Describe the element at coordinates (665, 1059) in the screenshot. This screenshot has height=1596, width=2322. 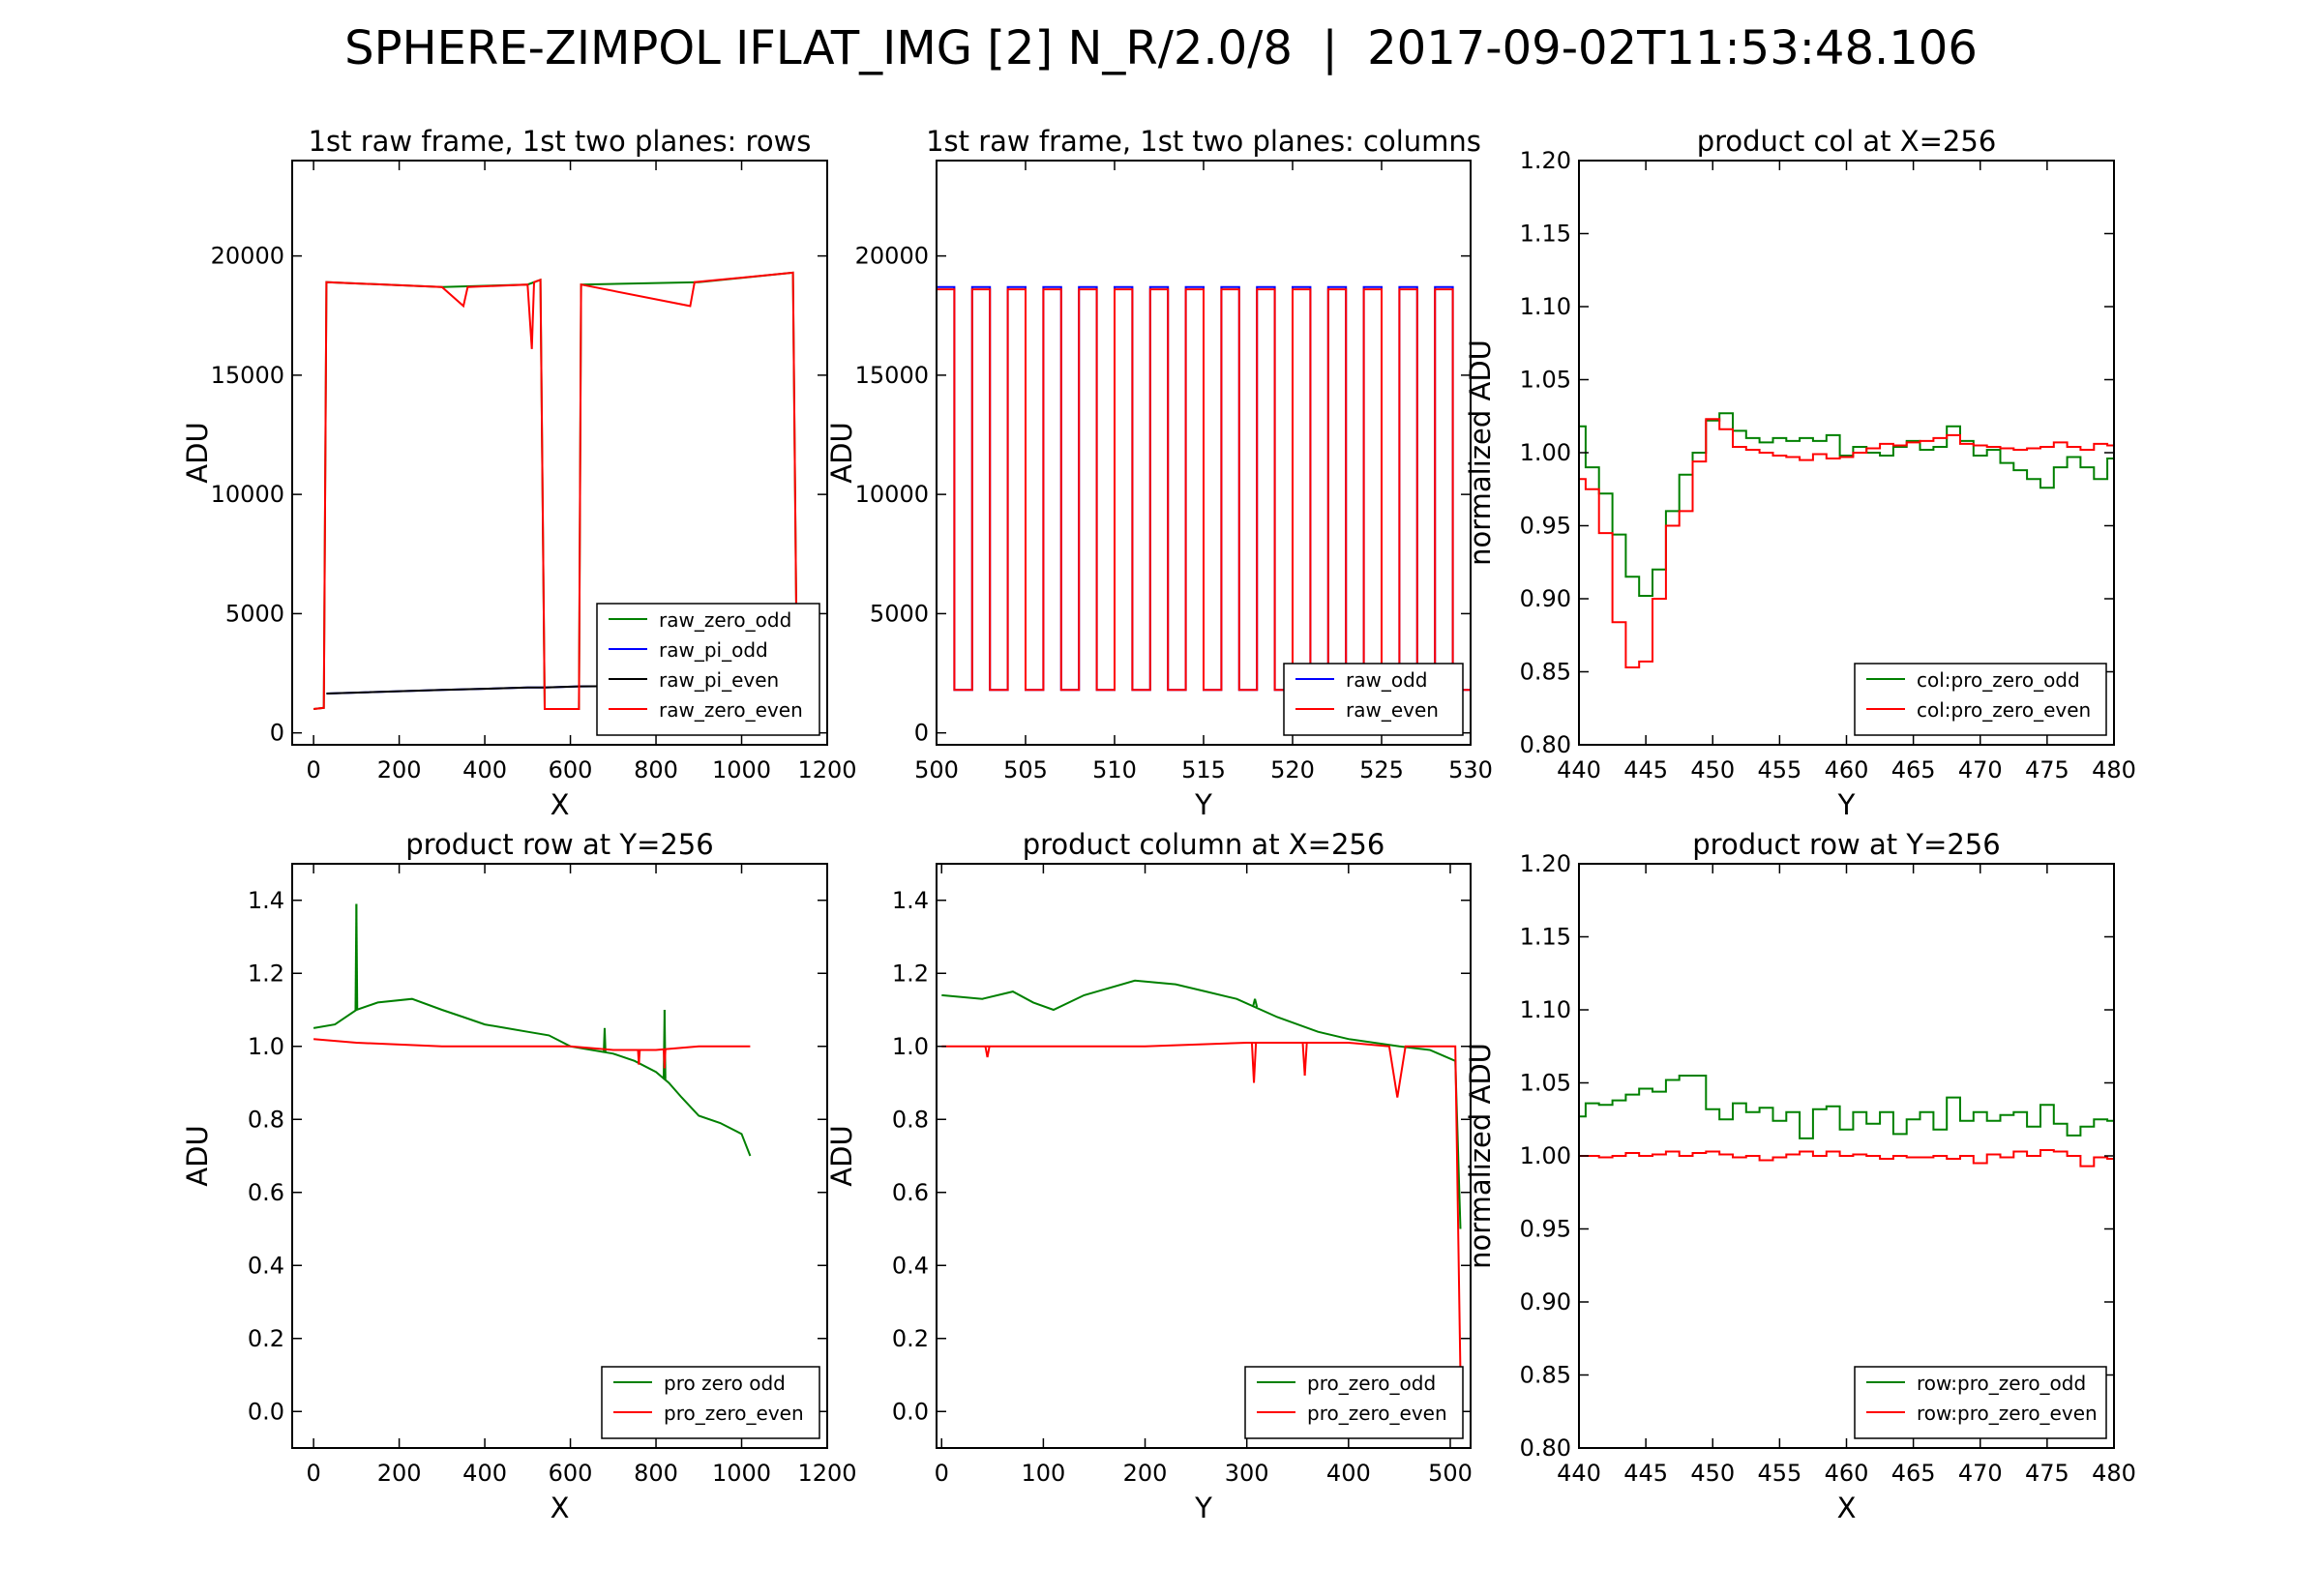
I see `series-spike-pro_zero_even-1b` at that location.